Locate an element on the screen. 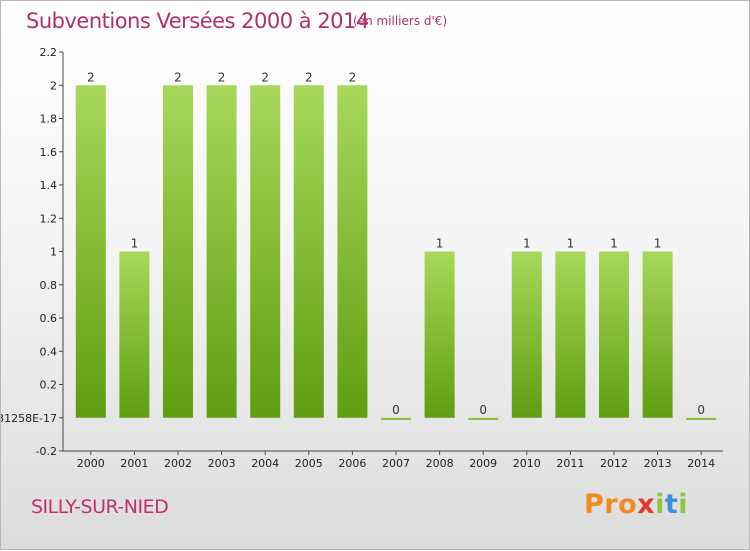 The image size is (750, 551). x-tick-label: 2004 is located at coordinates (265, 463).